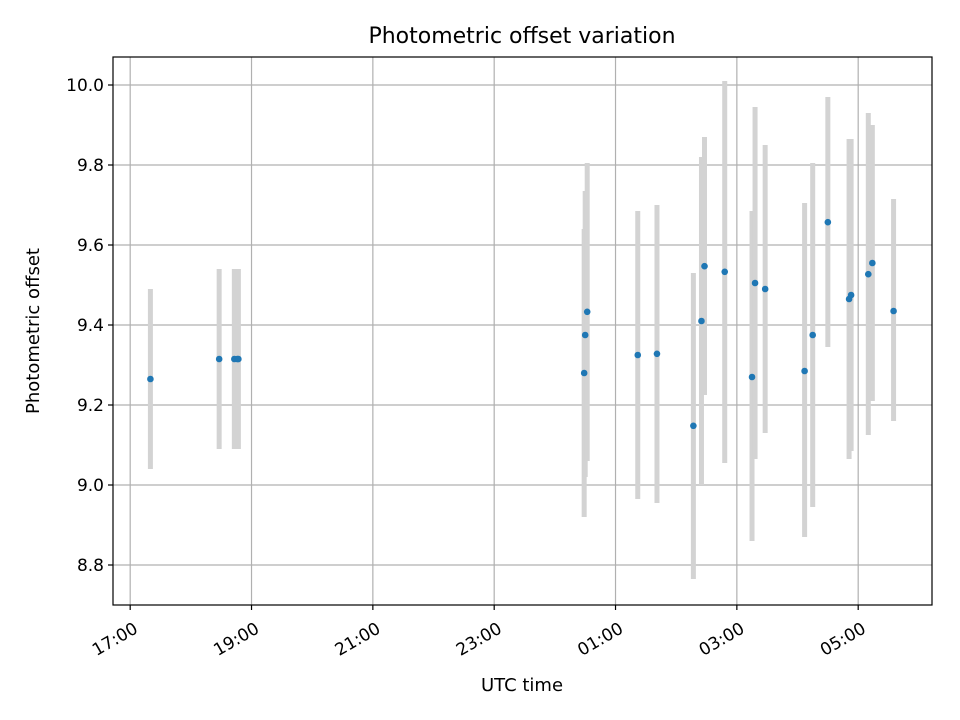 This screenshot has height=720, width=960. I want to click on y-tick-label: 9.2, so click(90, 406).